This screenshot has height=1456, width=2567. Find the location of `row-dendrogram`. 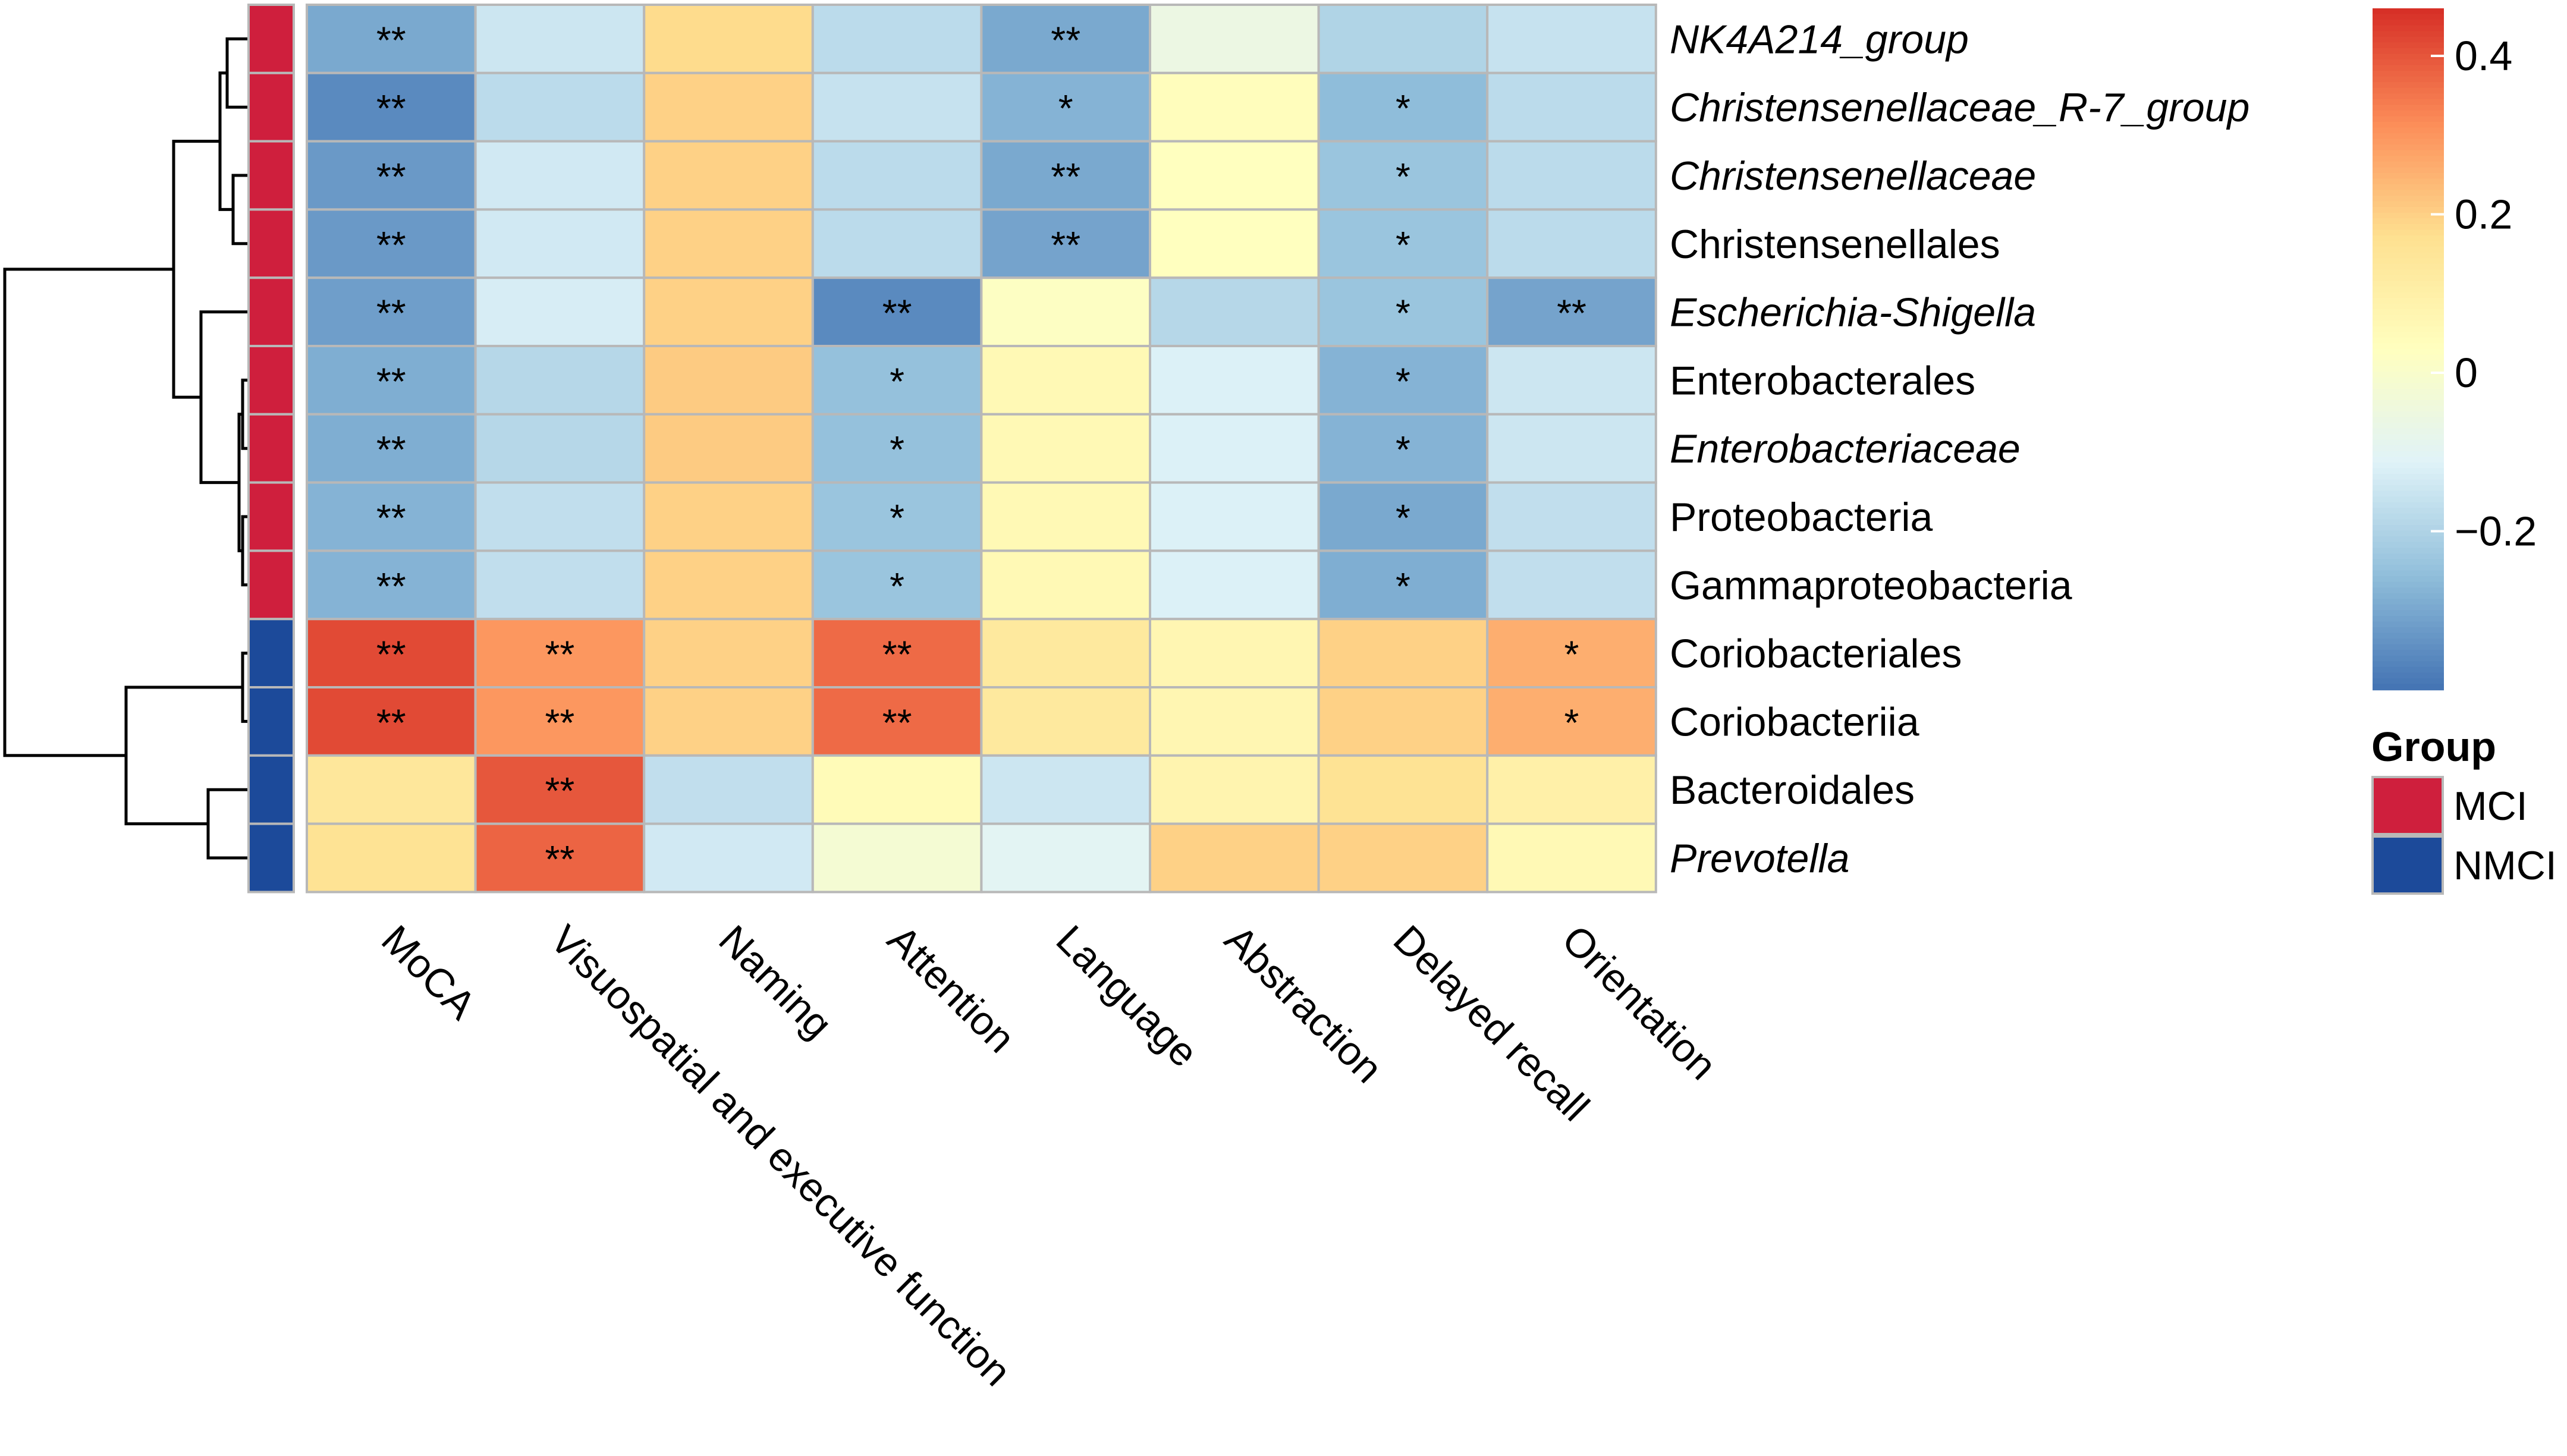

row-dendrogram is located at coordinates (126, 449).